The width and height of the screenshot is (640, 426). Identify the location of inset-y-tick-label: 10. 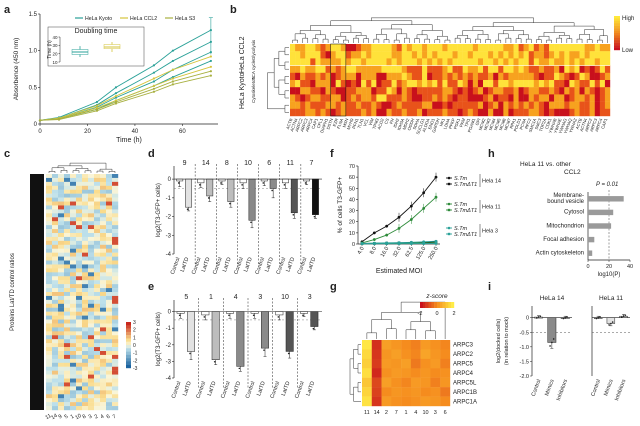
(55, 62).